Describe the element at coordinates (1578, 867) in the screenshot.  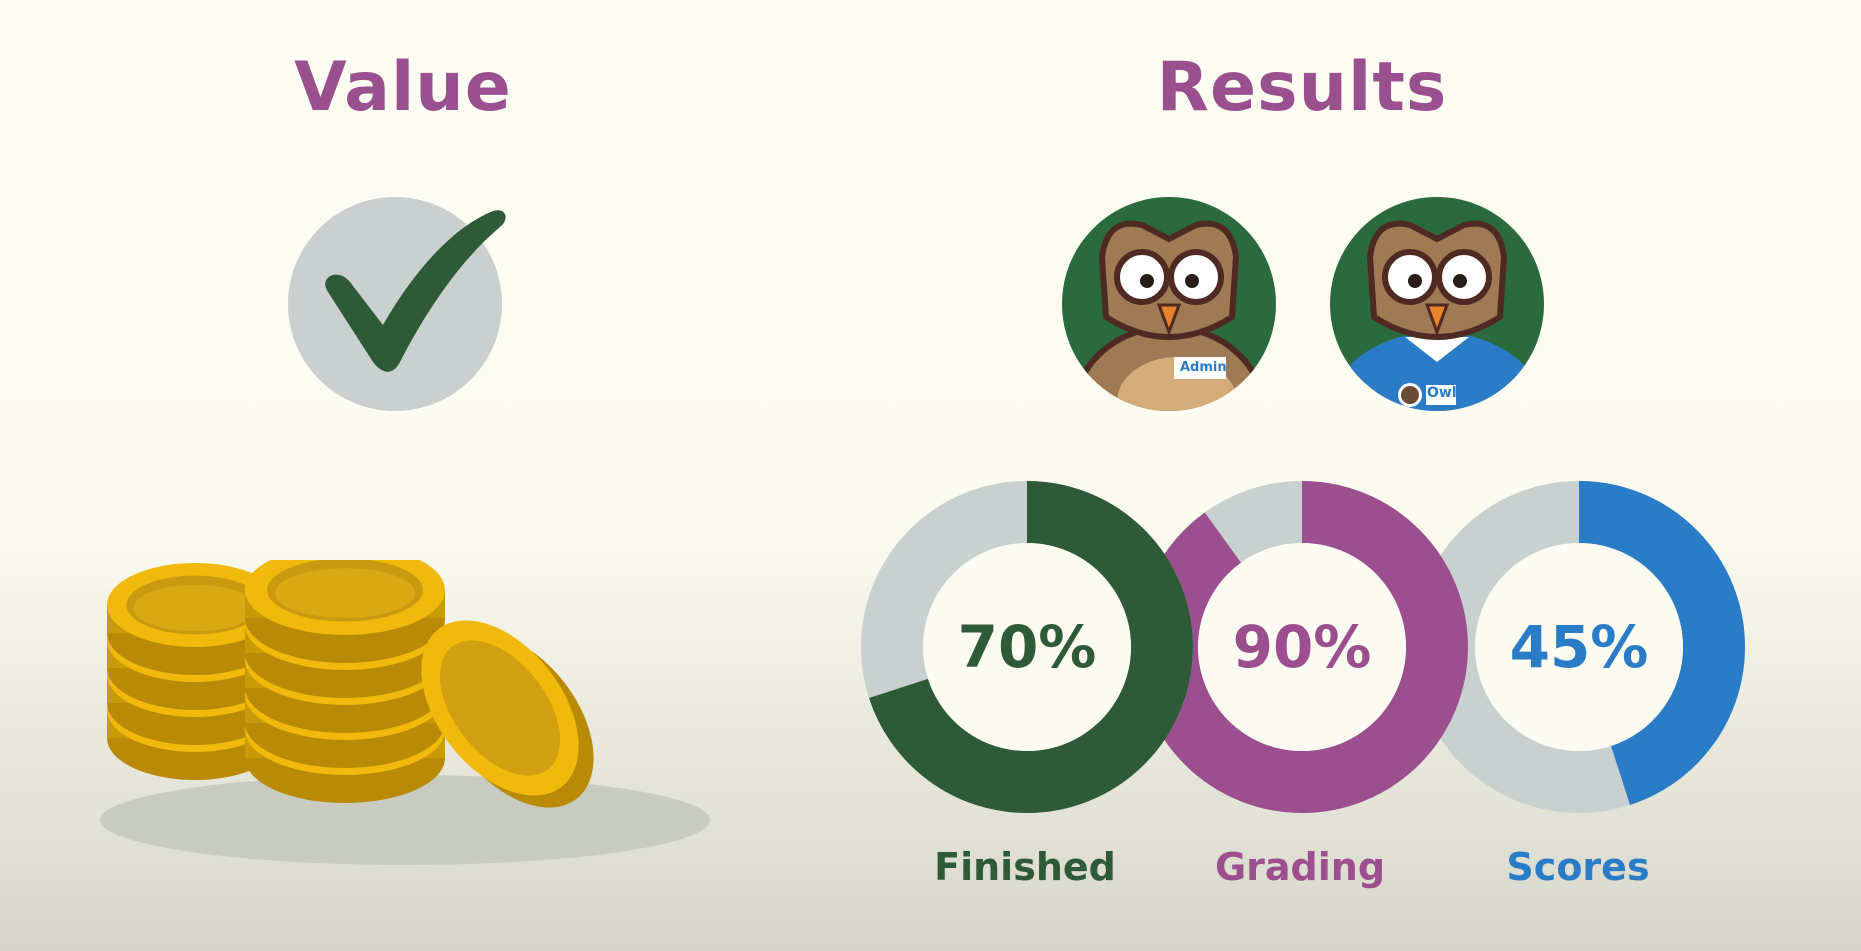
I see `scores-label: Scores` at that location.